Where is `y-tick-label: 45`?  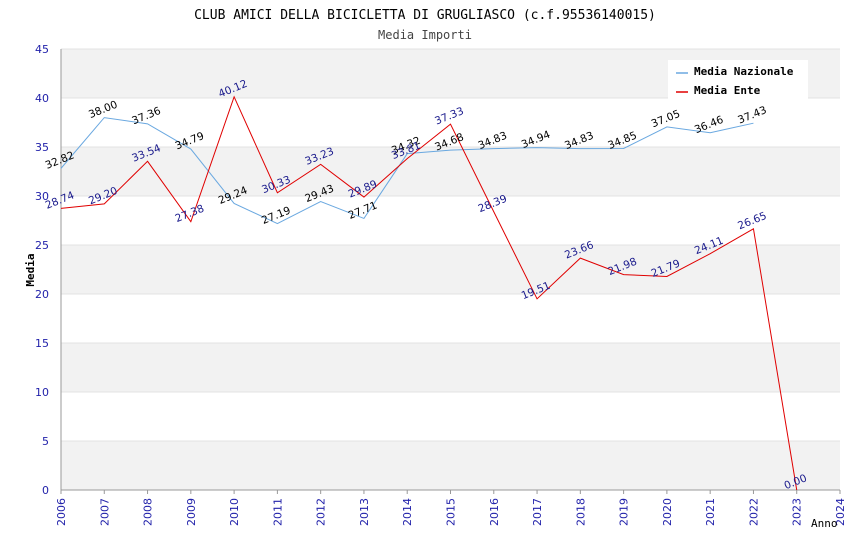
y-tick-label: 45 is located at coordinates (42, 49).